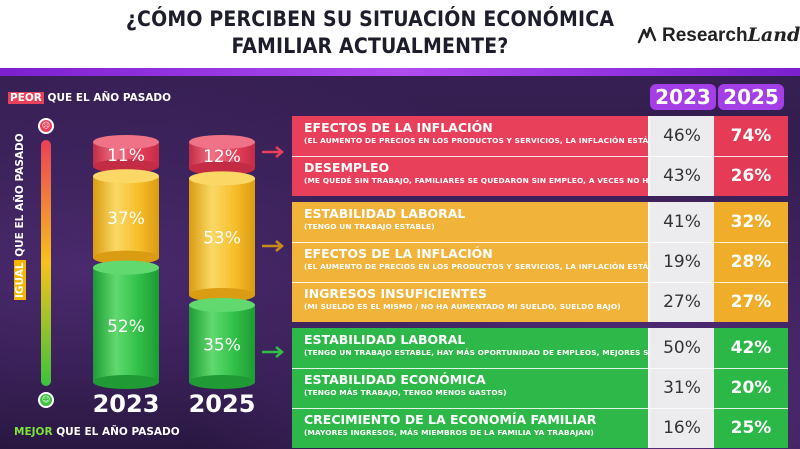 The width and height of the screenshot is (800, 449). I want to click on cylinder-top-2025-mejor, so click(222, 305).